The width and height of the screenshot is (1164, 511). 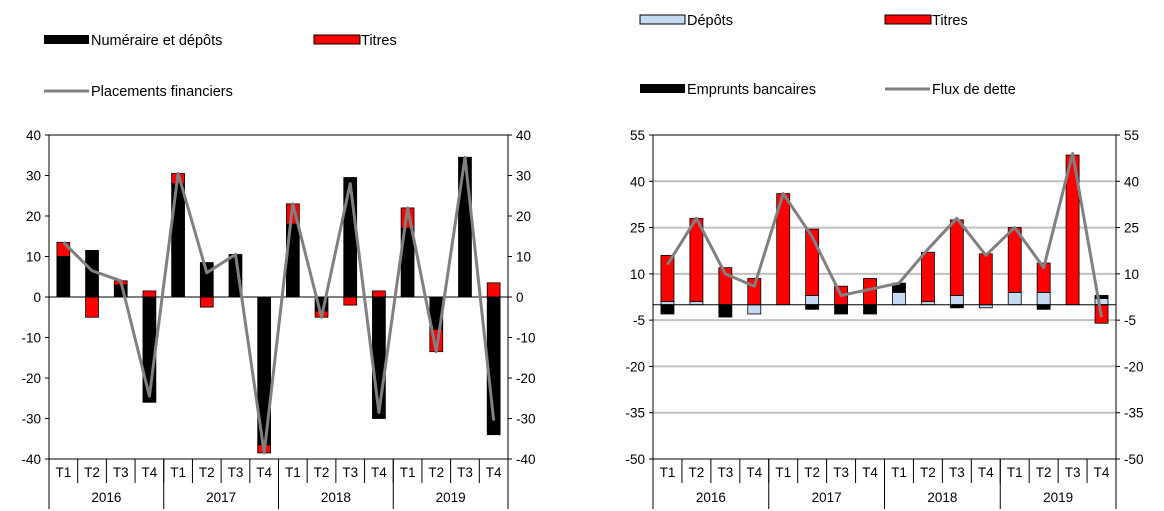 I want to click on right-y2tick-label: 25, so click(x=1131, y=228).